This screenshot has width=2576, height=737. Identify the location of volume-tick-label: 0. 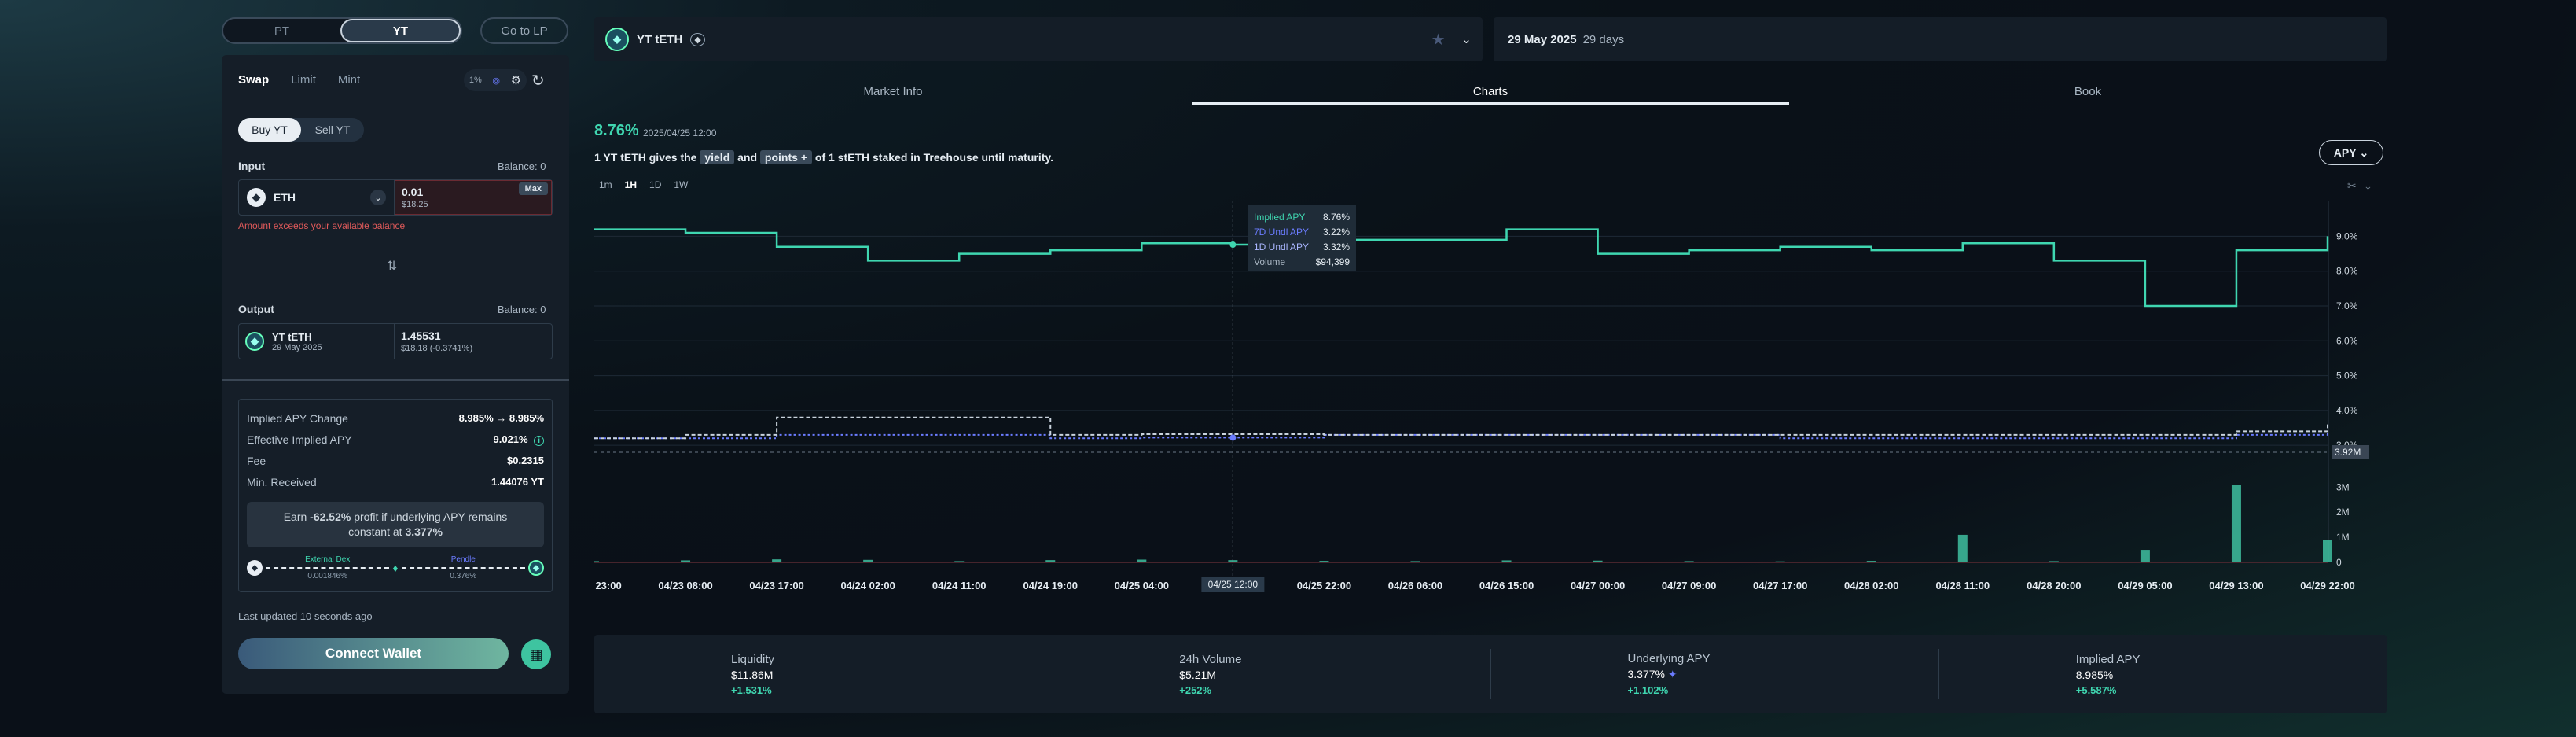
(2339, 563).